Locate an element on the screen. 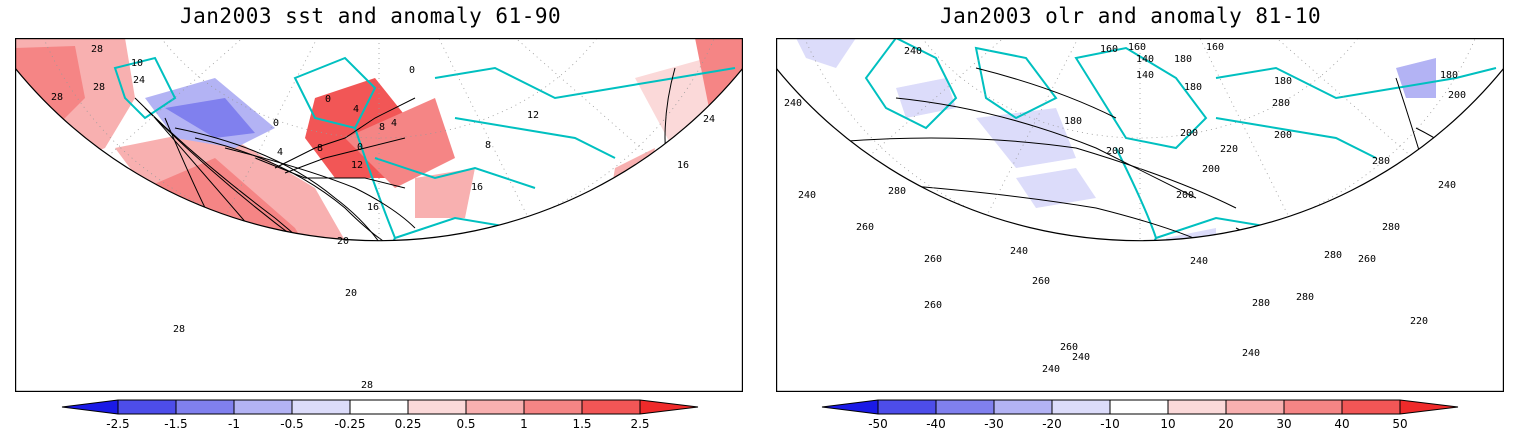  colorbar-tick-label: -1.5 is located at coordinates (175, 423).